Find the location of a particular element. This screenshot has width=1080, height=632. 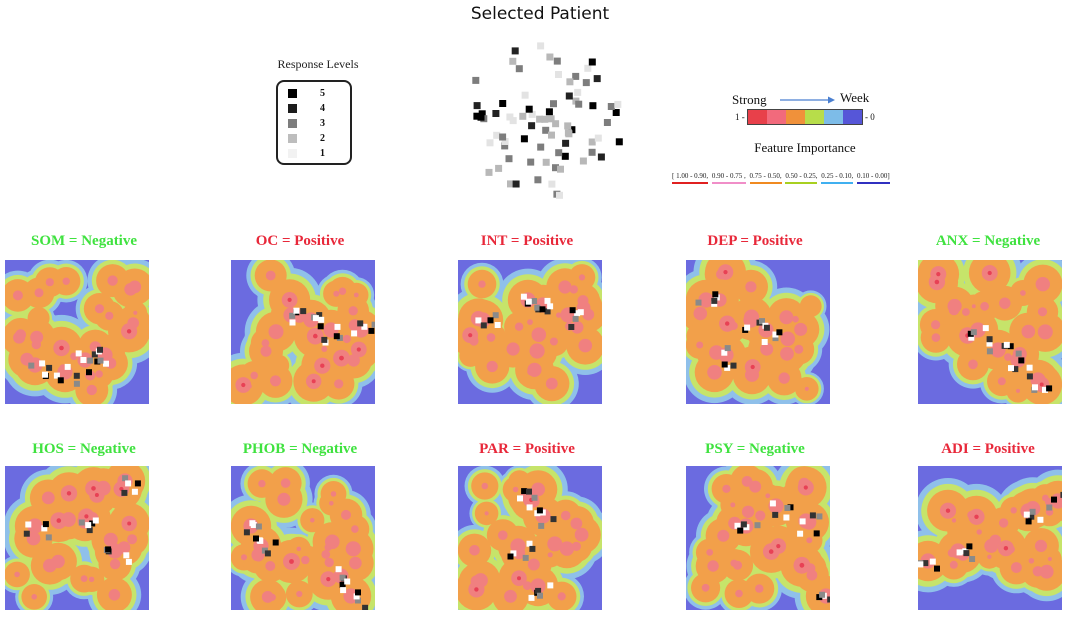

map-label-hos: HOS = Negative is located at coordinates (84, 449).